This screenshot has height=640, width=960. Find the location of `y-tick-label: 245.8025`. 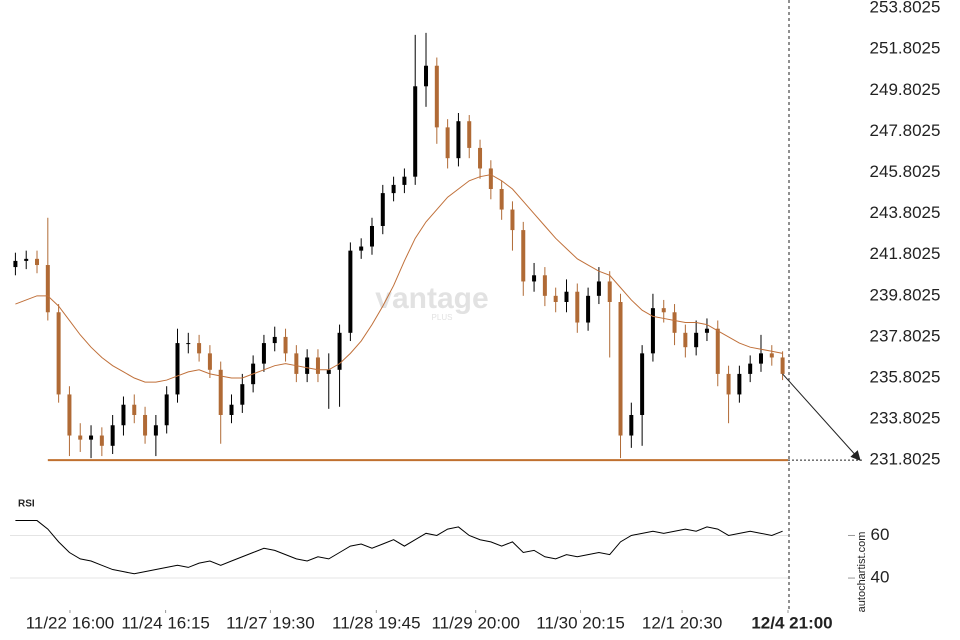

y-tick-label: 245.8025 is located at coordinates (905, 171).